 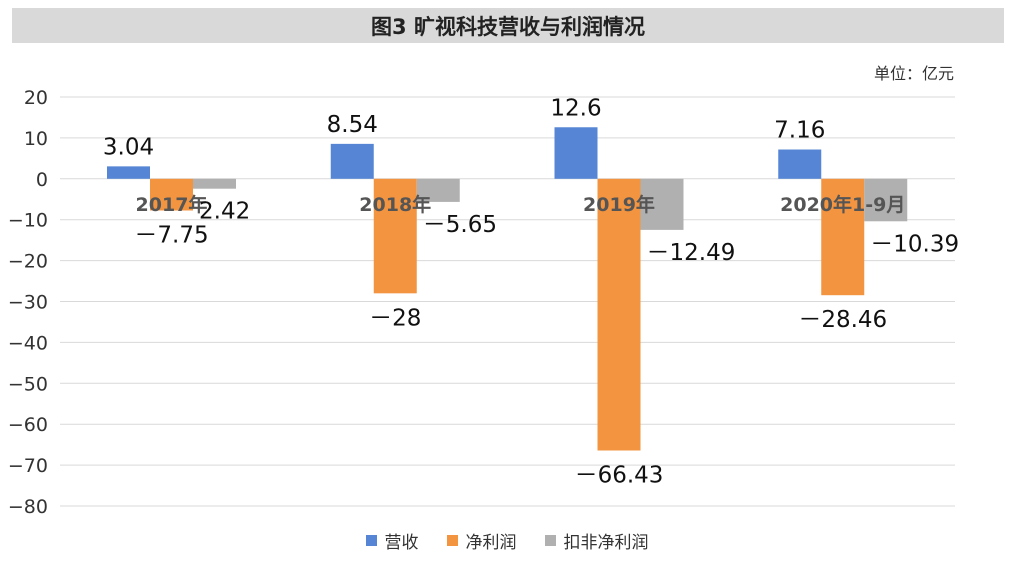 I want to click on y-tick-label: −50, so click(x=28, y=384).